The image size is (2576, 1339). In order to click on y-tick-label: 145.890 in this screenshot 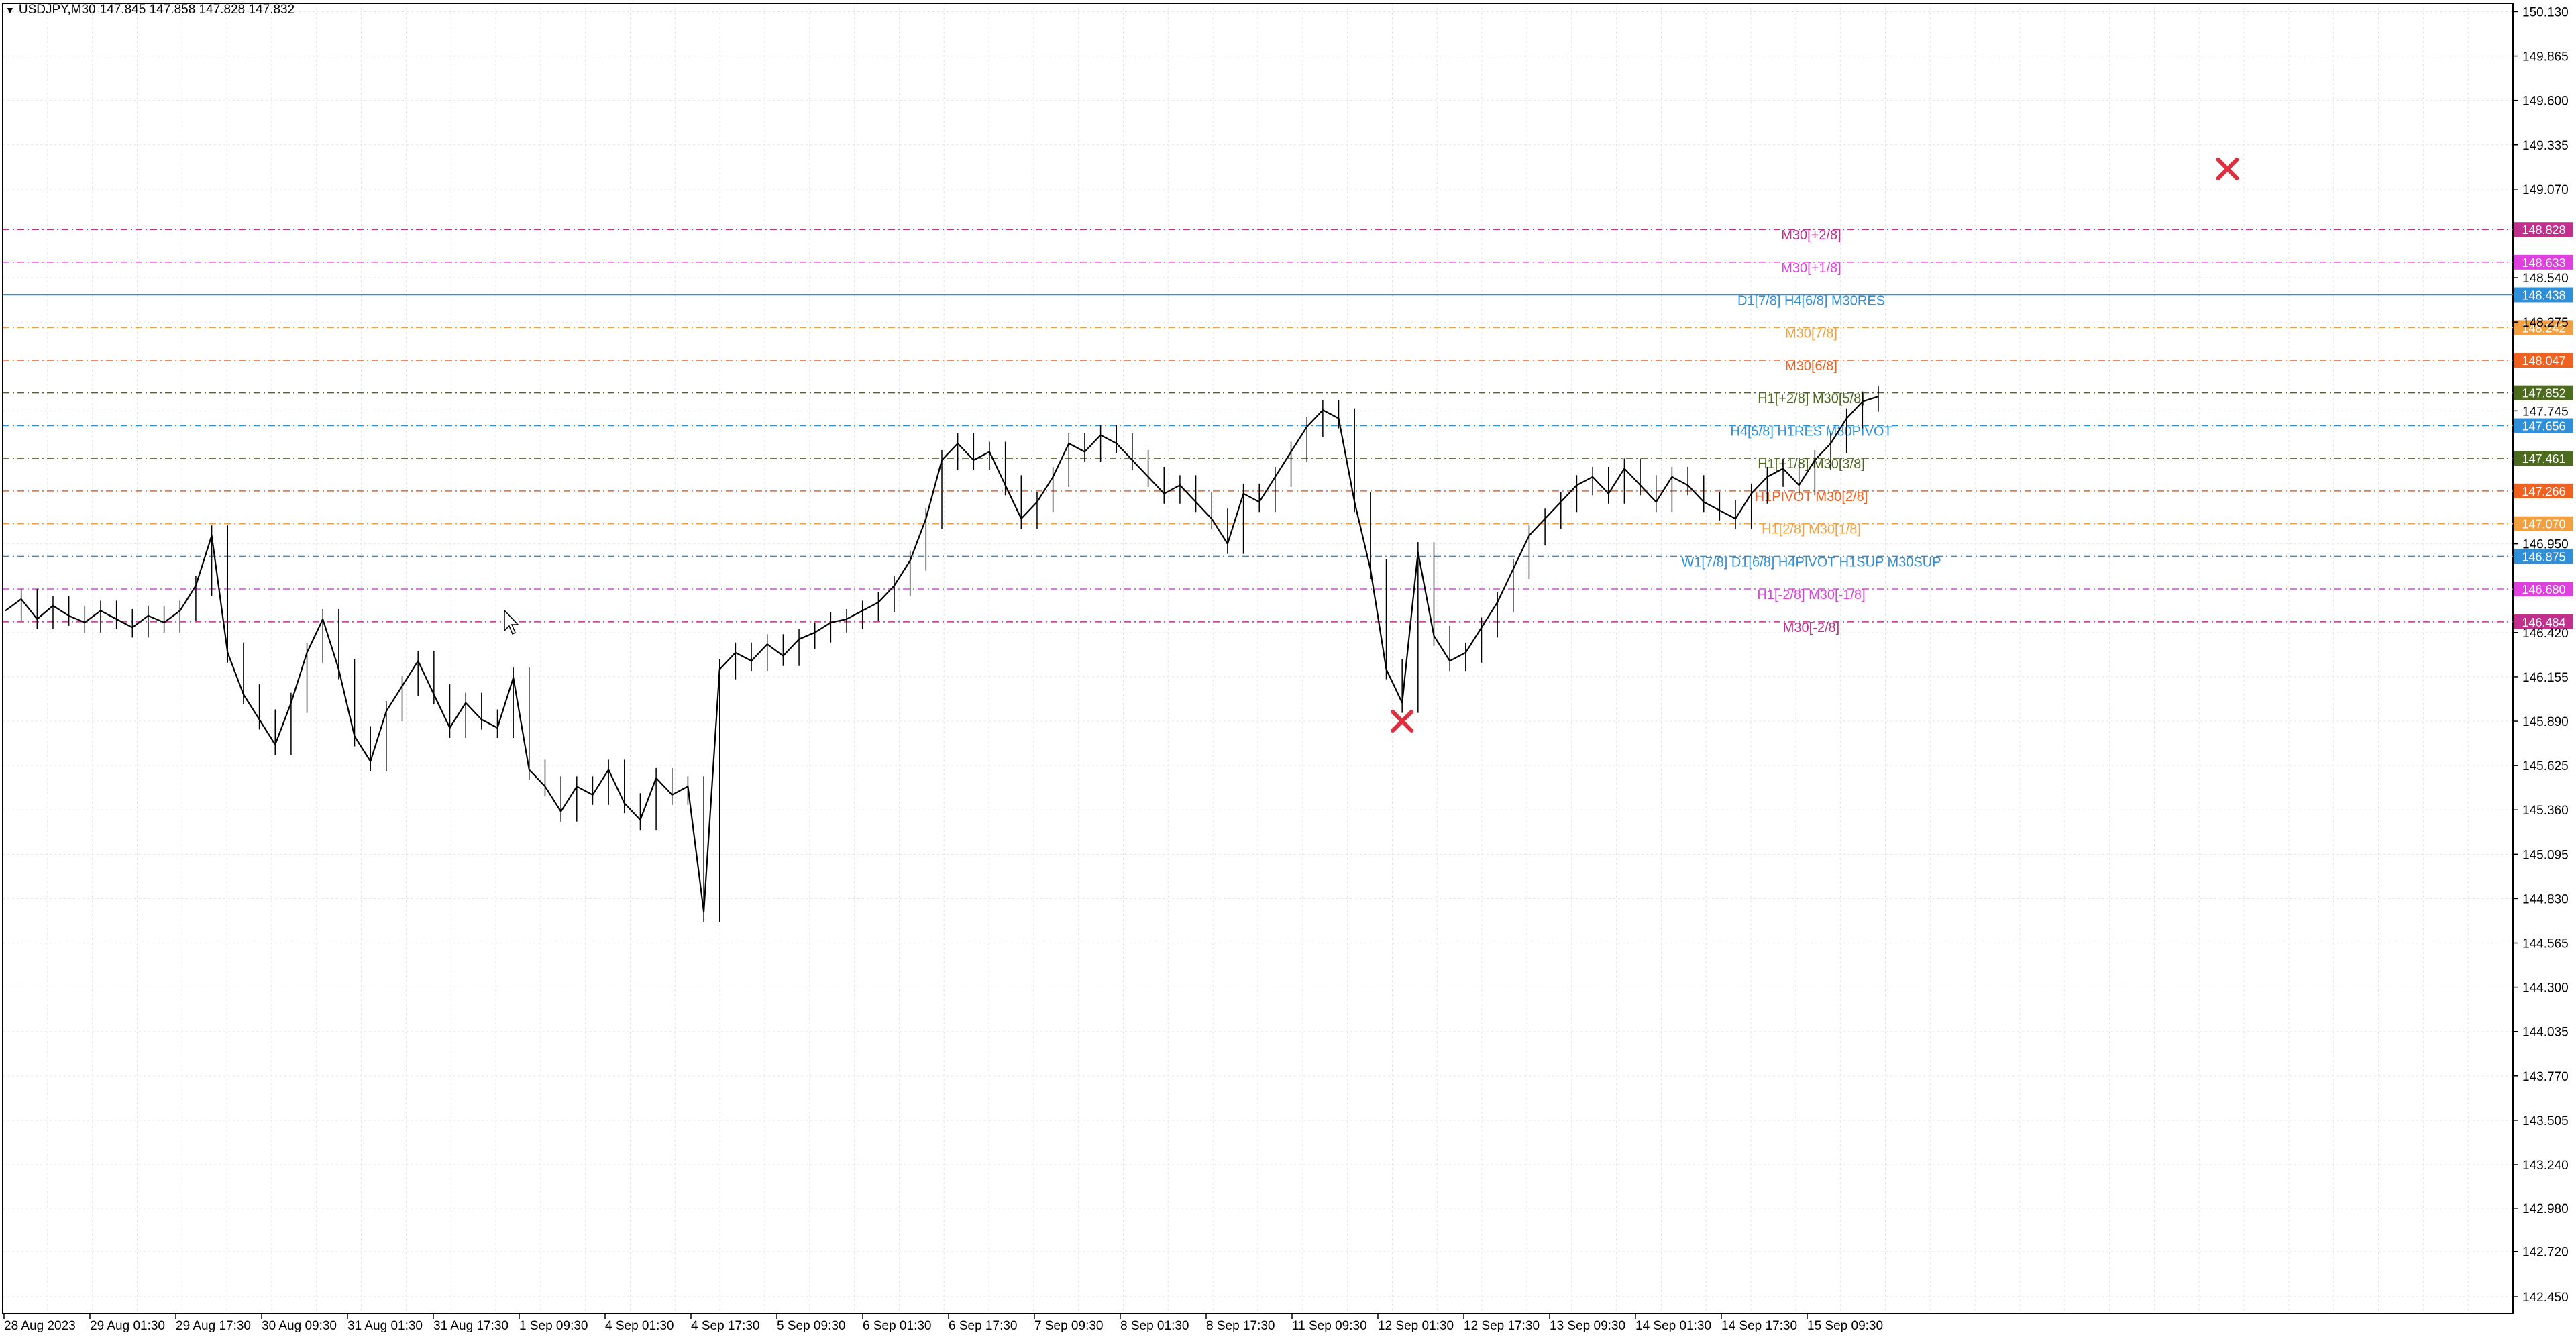, I will do `click(2545, 722)`.